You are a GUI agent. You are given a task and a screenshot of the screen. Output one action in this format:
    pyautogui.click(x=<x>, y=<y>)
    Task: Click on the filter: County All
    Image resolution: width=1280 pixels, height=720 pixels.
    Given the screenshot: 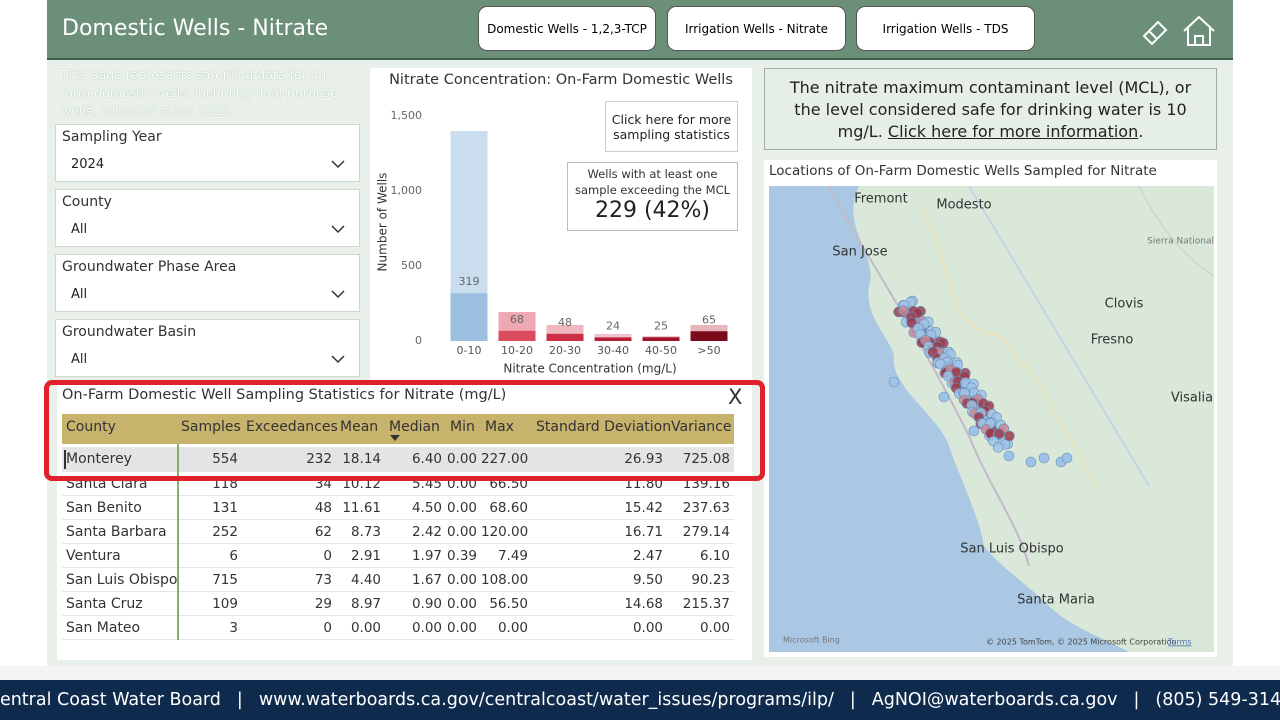 What is the action you would take?
    pyautogui.click(x=207, y=218)
    